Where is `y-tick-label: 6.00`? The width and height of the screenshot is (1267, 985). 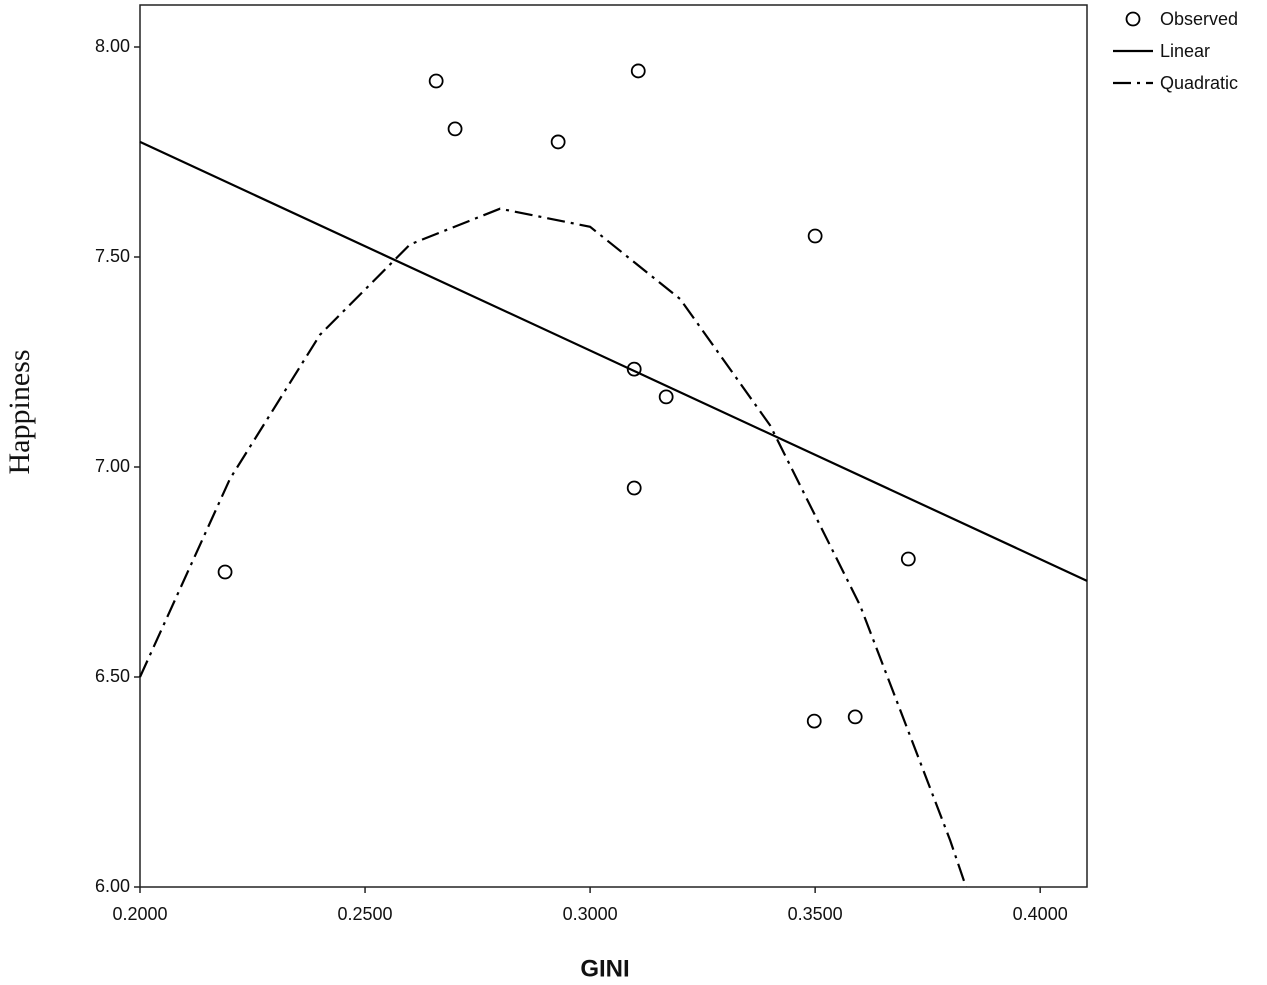
y-tick-label: 6.00 is located at coordinates (112, 886).